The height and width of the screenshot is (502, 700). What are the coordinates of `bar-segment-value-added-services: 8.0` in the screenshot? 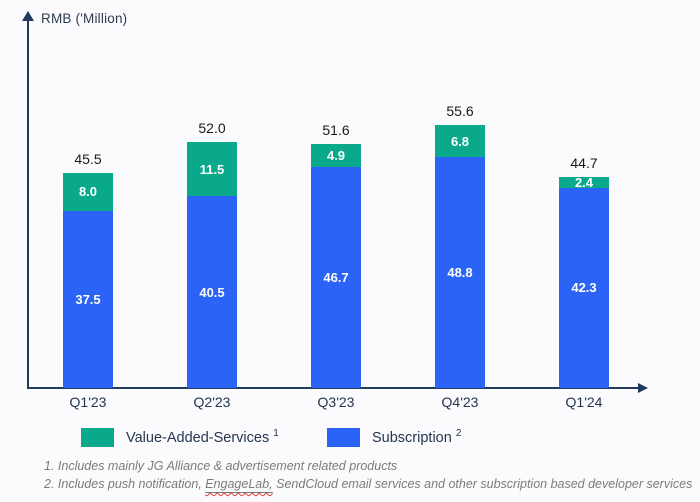 It's located at (88, 191).